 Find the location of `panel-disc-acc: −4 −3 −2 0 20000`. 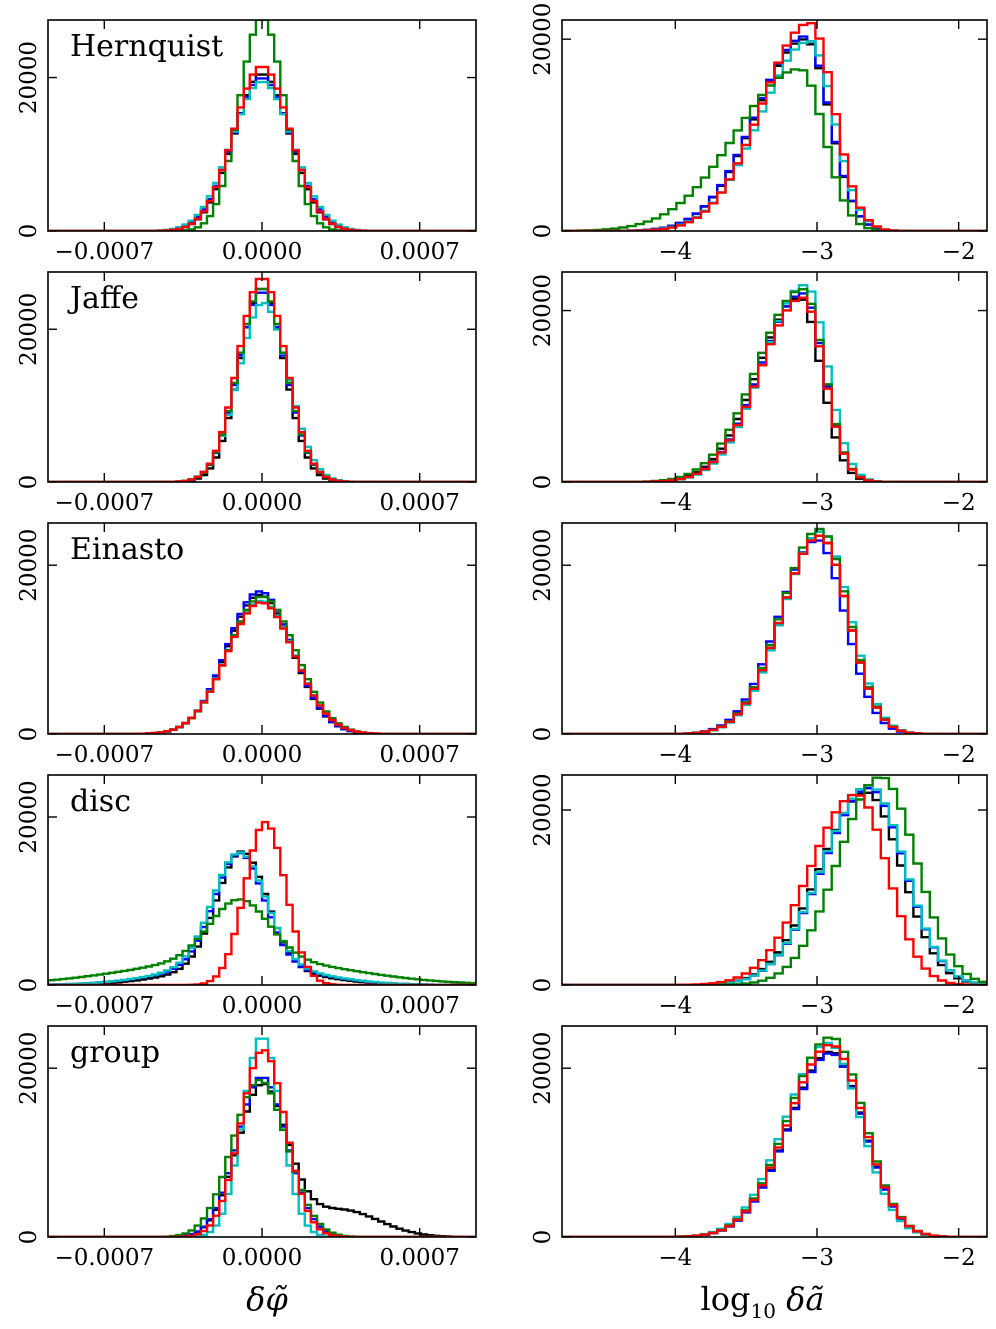

panel-disc-acc: −4 −3 −2 0 20000 is located at coordinates (759, 896).